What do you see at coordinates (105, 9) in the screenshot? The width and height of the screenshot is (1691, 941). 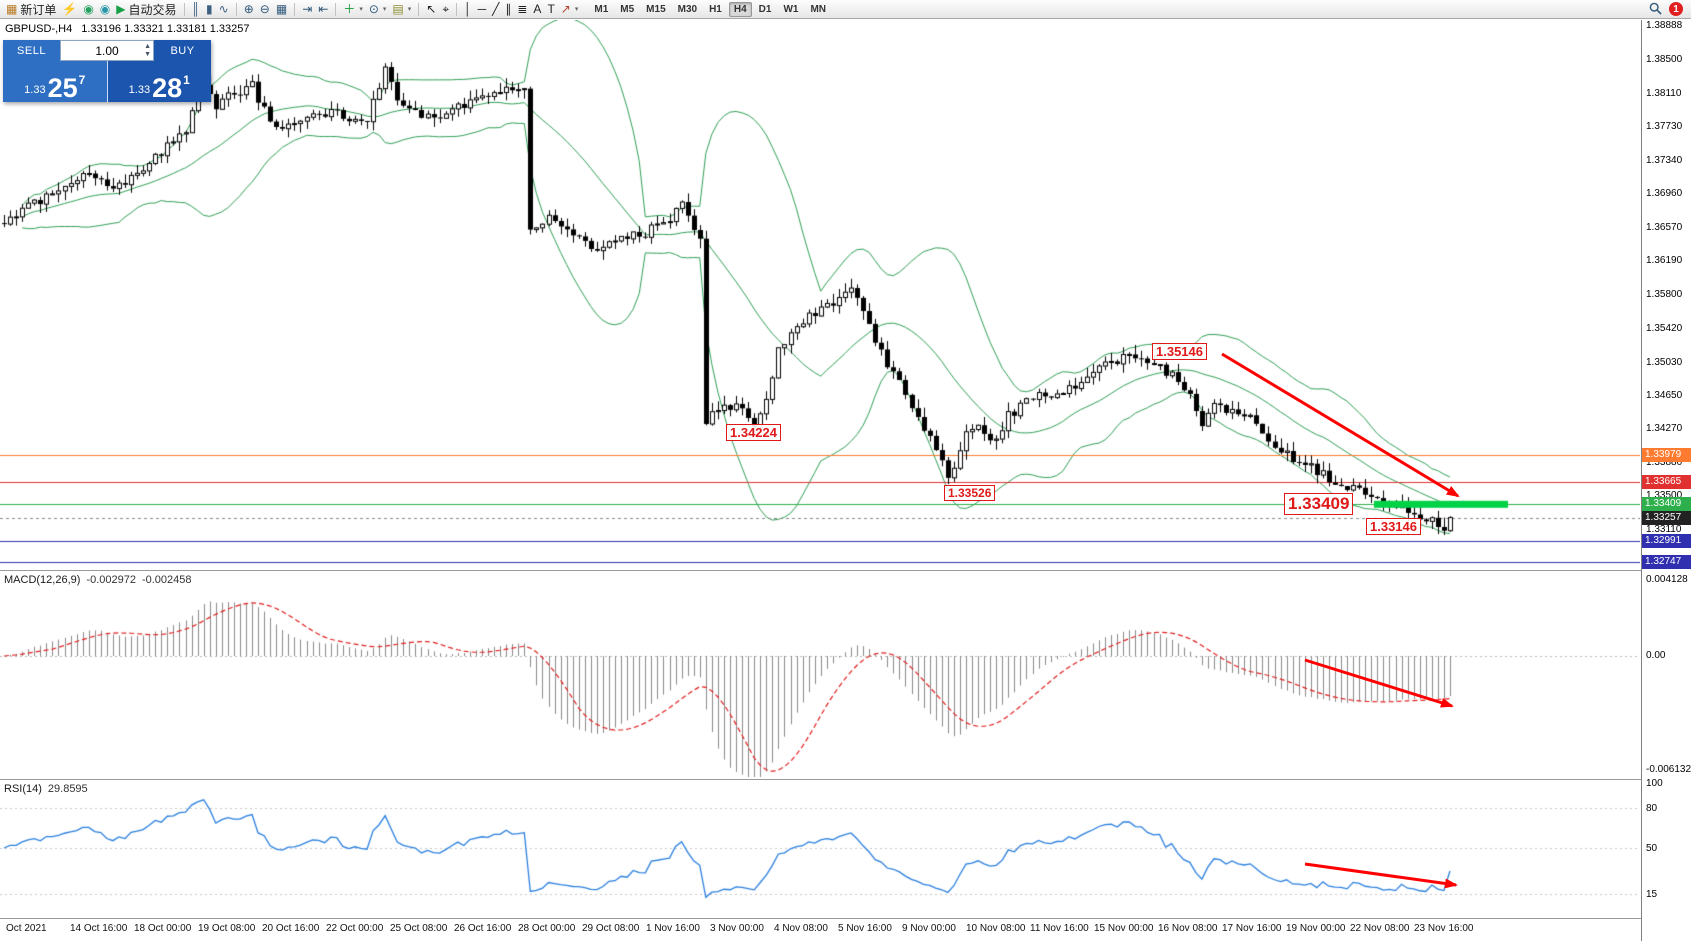 I see `data-window-button: ◉` at bounding box center [105, 9].